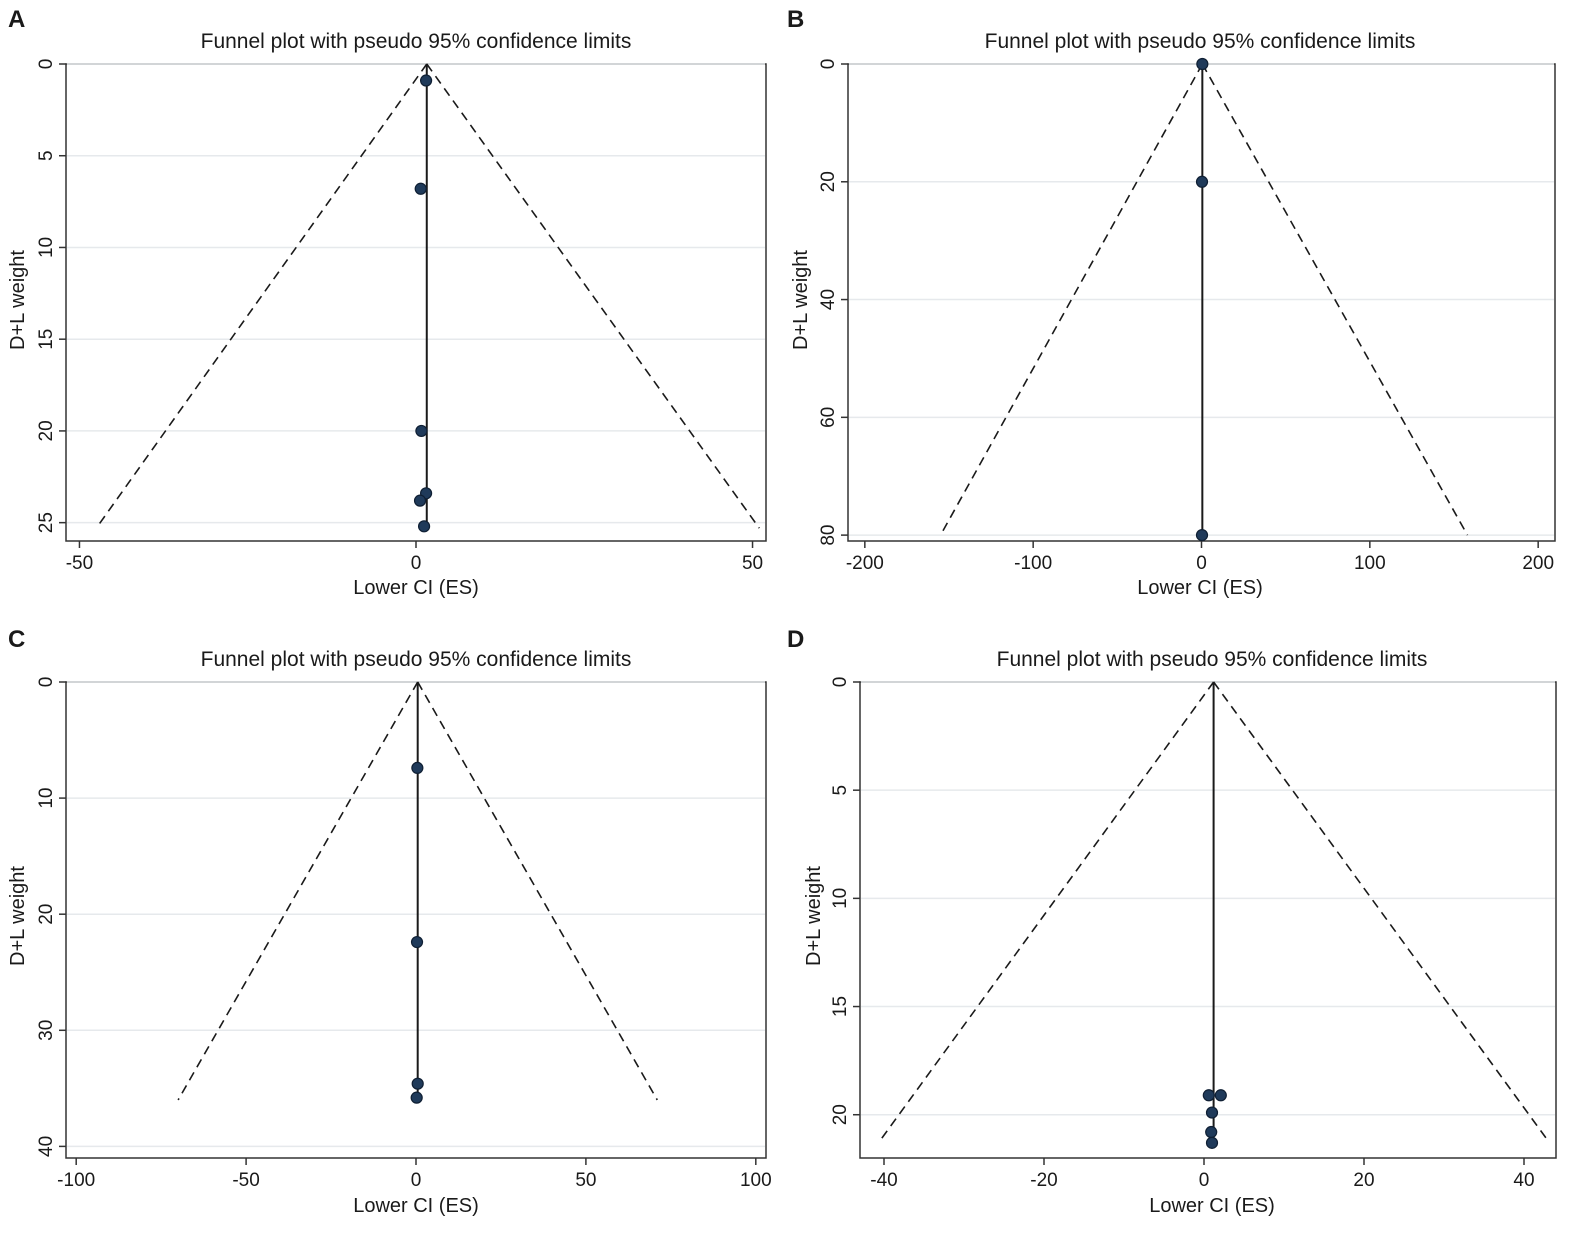 This screenshot has width=1588, height=1235. I want to click on x-tick-label-0: -40, so click(883, 1180).